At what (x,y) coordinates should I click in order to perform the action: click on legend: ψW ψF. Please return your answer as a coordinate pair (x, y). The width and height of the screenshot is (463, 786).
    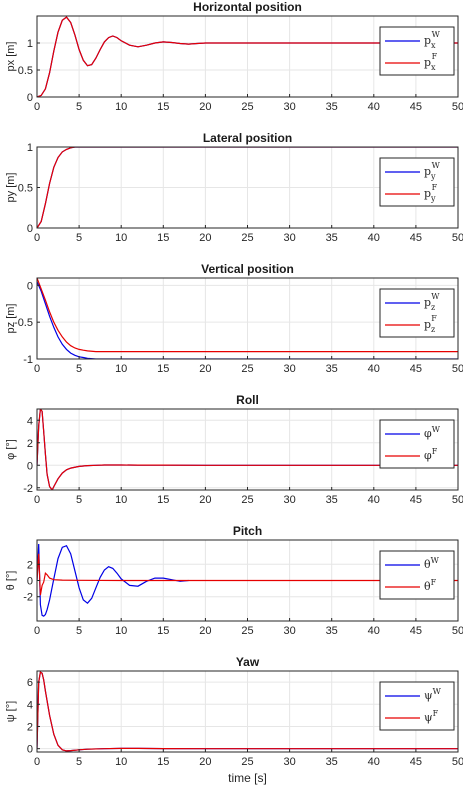
    Looking at the image, I should click on (417, 706).